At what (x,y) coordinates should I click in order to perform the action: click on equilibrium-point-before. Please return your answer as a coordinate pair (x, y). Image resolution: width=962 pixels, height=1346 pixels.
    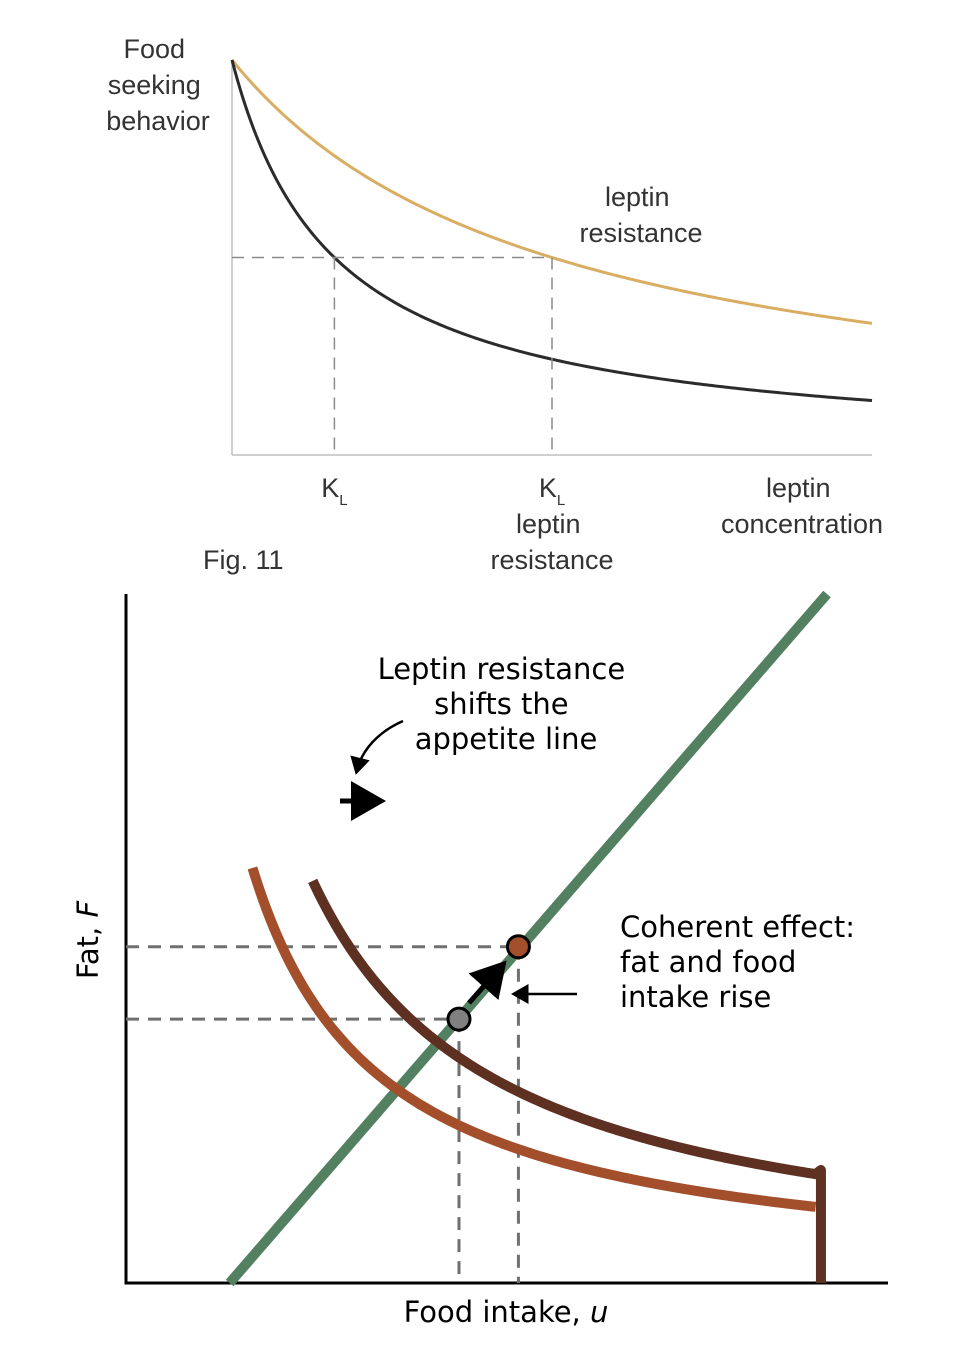
    Looking at the image, I should click on (459, 1019).